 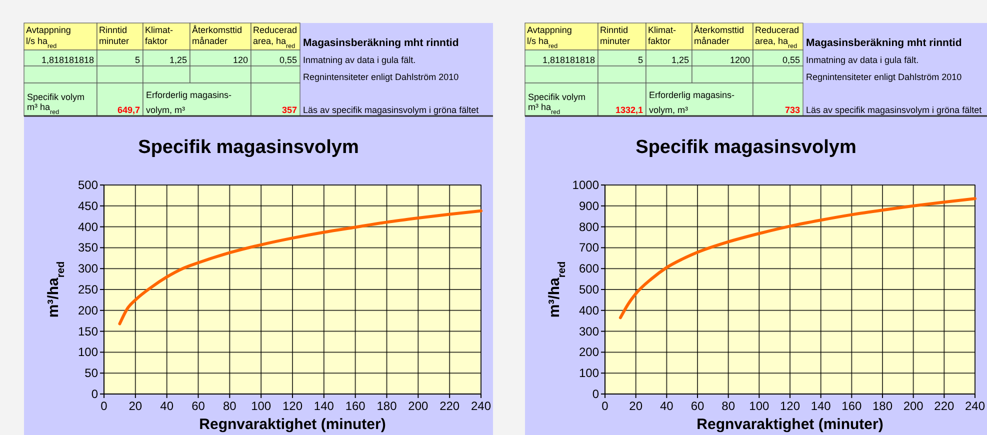 I want to click on y-tick-label: 50, so click(x=91, y=373).